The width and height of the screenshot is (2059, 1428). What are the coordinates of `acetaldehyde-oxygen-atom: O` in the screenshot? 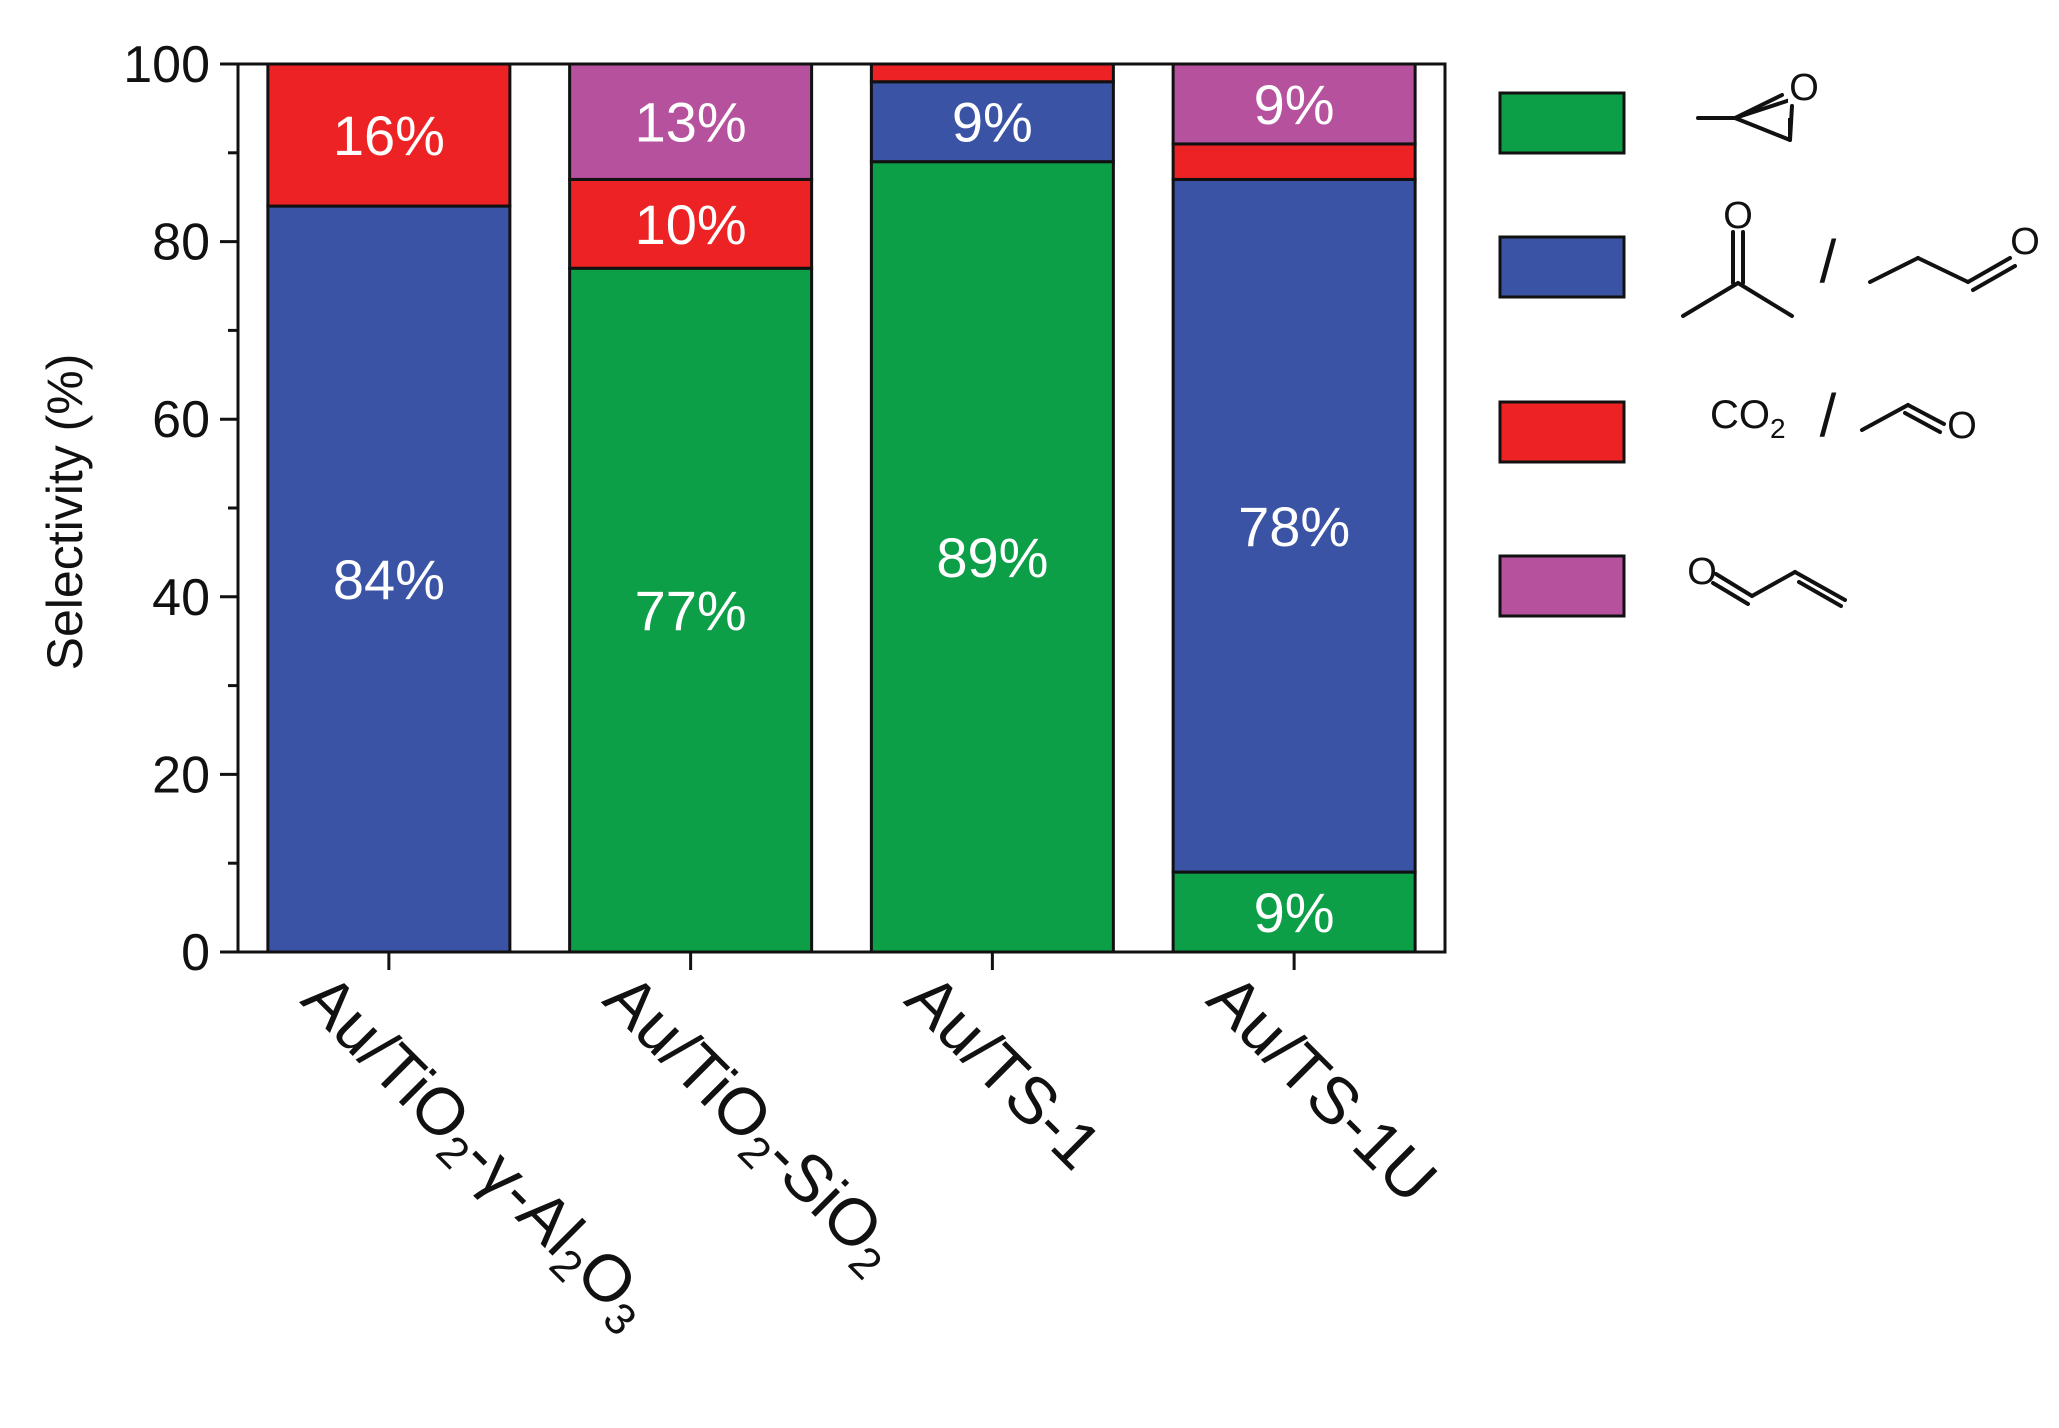 It's located at (1962, 426).